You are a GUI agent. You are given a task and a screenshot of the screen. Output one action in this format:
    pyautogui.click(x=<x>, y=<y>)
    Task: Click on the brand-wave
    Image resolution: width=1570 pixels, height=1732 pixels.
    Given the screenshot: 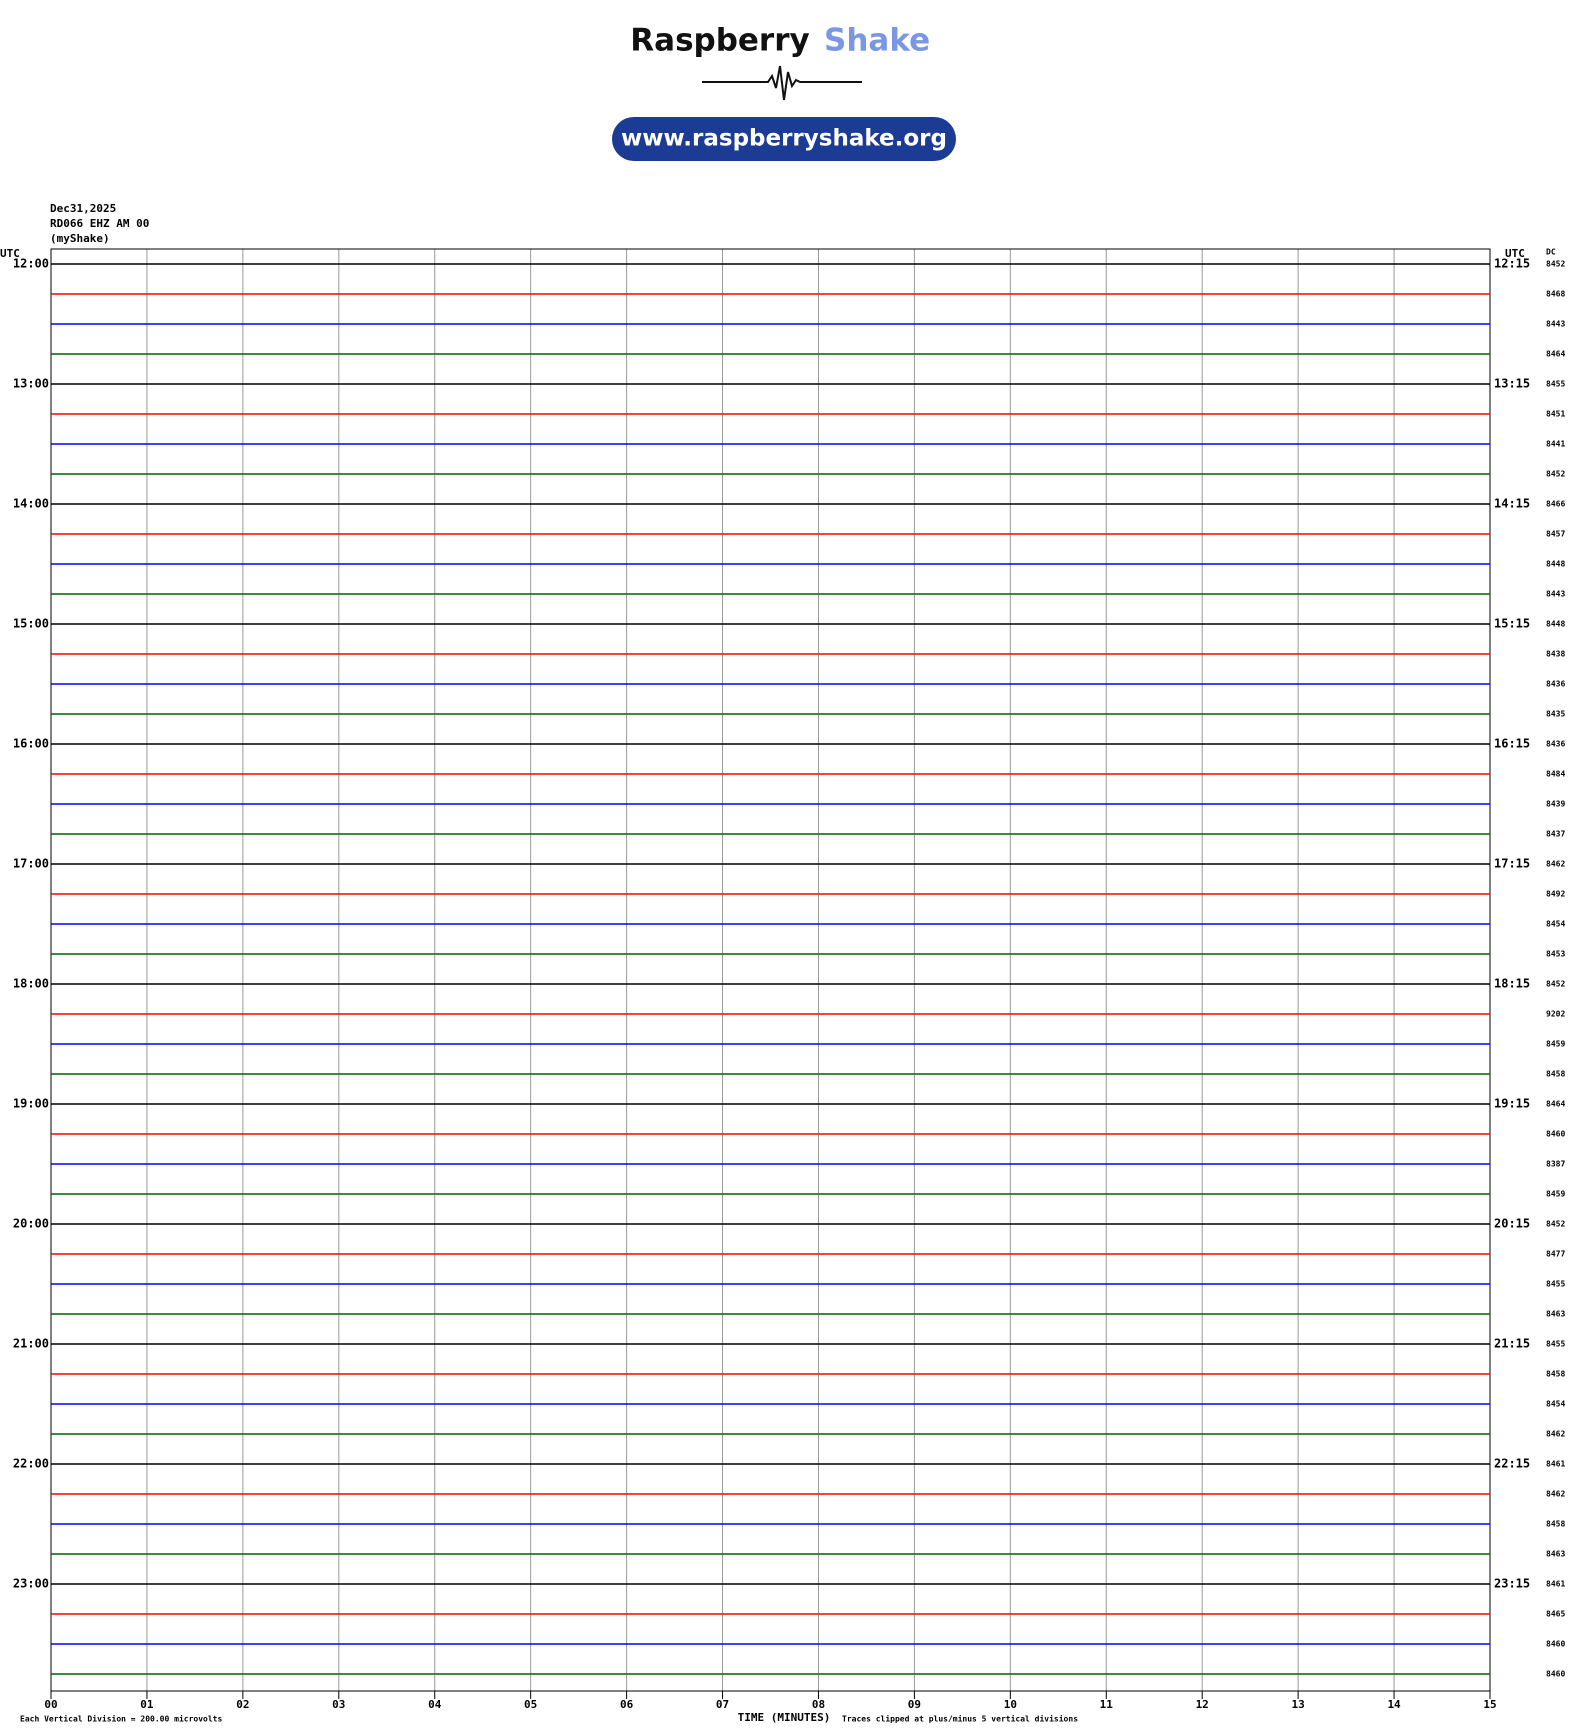 What is the action you would take?
    pyautogui.click(x=782, y=83)
    